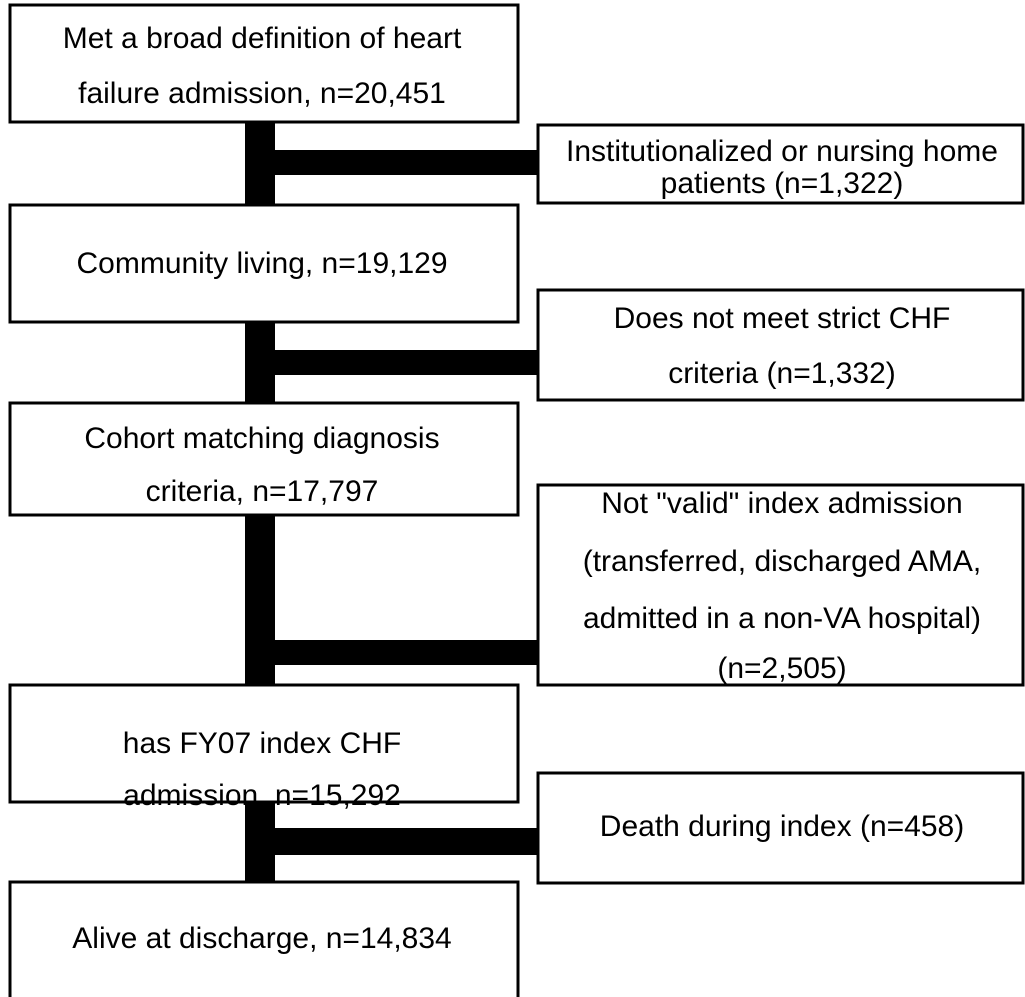 This screenshot has width=1025, height=997. What do you see at coordinates (262, 795) in the screenshot?
I see `box-text: admission, n=15,292` at bounding box center [262, 795].